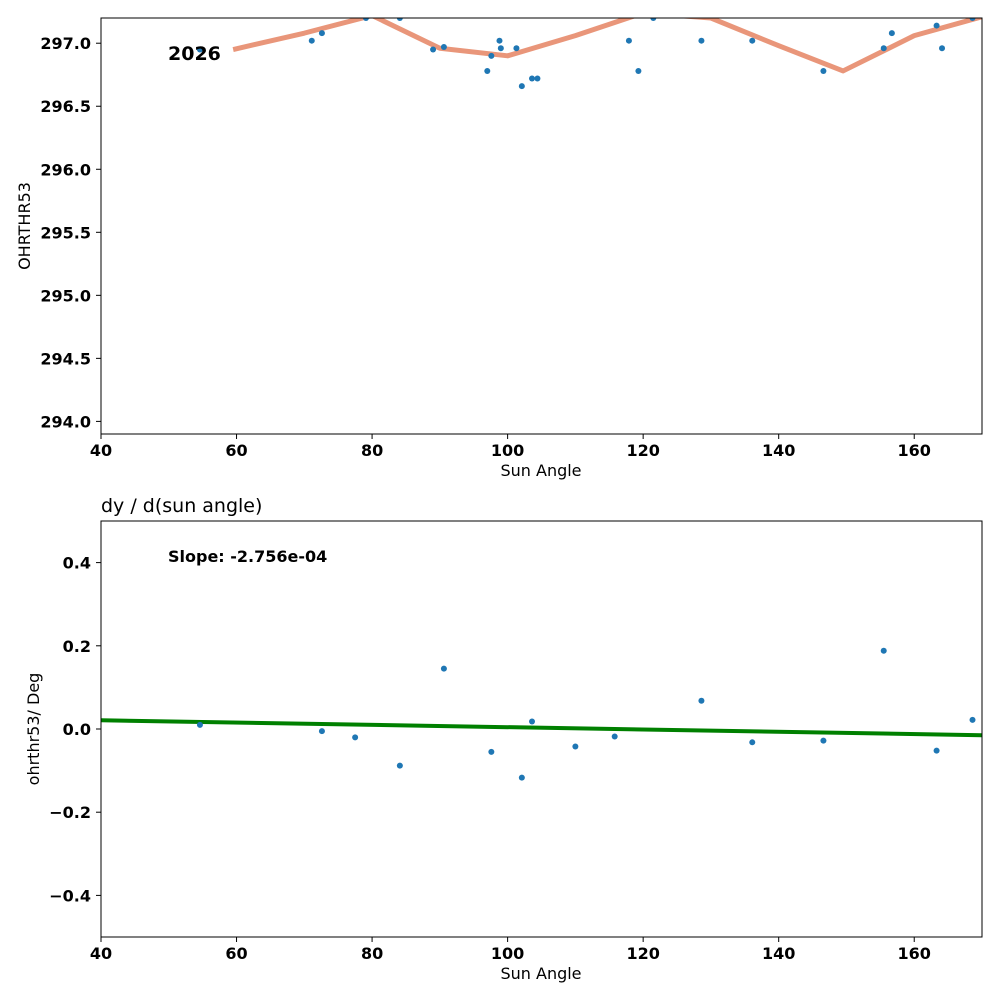 The width and height of the screenshot is (1000, 1000). I want to click on top-x-tick-label: 80, so click(372, 450).